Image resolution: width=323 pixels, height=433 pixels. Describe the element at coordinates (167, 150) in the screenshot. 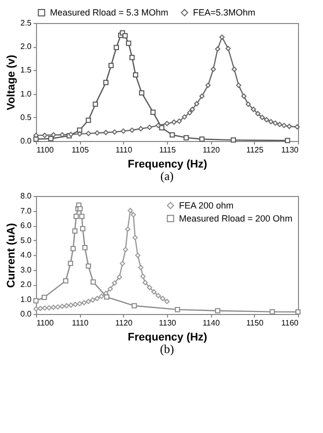

I see `x-tick-label: 1115` at that location.